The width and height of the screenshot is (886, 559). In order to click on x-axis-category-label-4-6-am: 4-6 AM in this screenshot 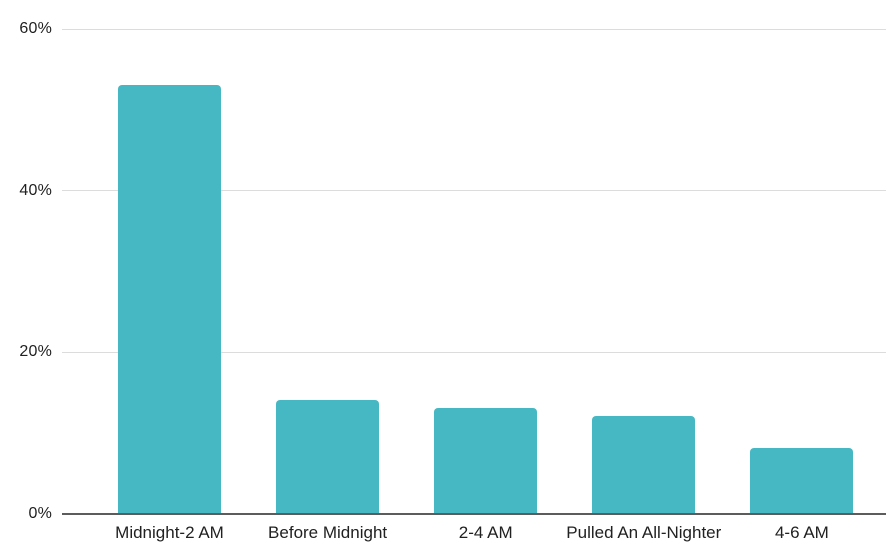, I will do `click(801, 532)`.